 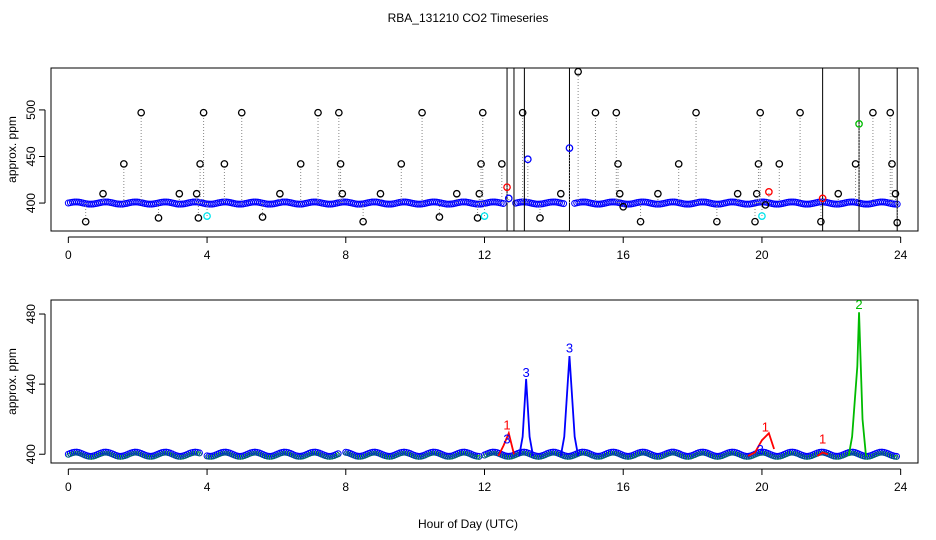 What do you see at coordinates (624, 255) in the screenshot?
I see `x-tick-label: 16` at bounding box center [624, 255].